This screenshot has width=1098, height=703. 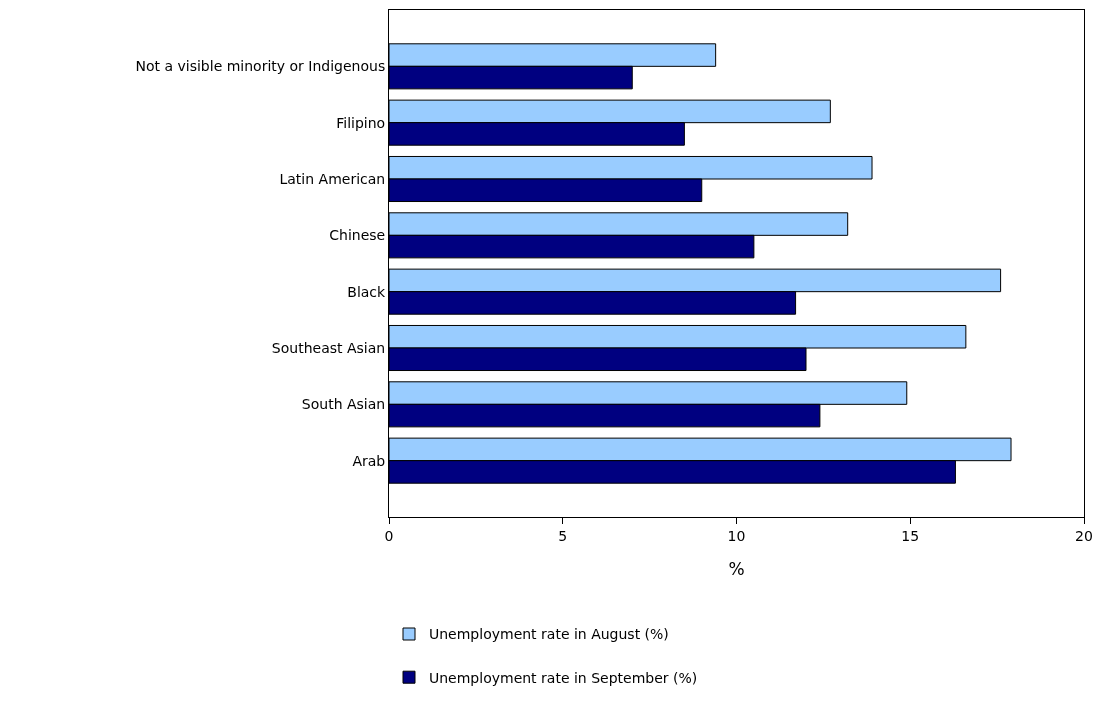 I want to click on x-tick-label: 20, so click(x=1084, y=535).